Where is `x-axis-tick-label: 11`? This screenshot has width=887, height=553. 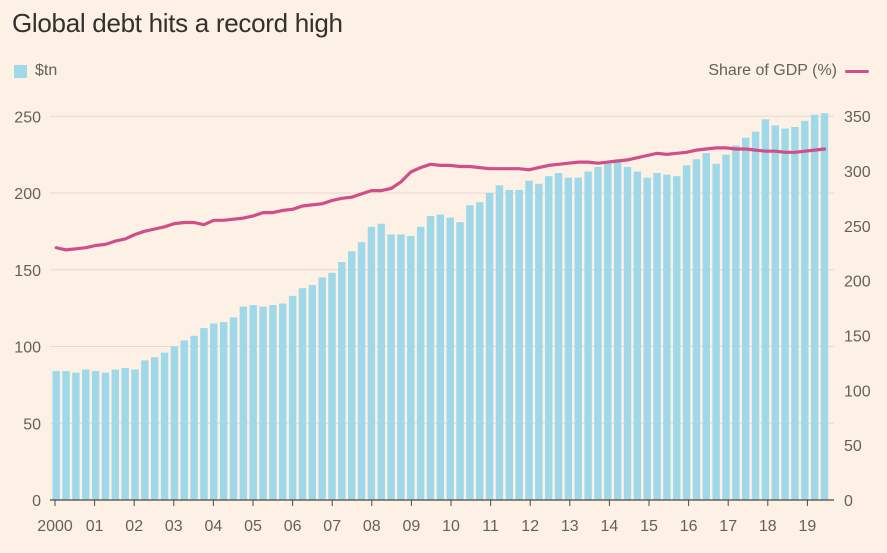 x-axis-tick-label: 11 is located at coordinates (490, 526).